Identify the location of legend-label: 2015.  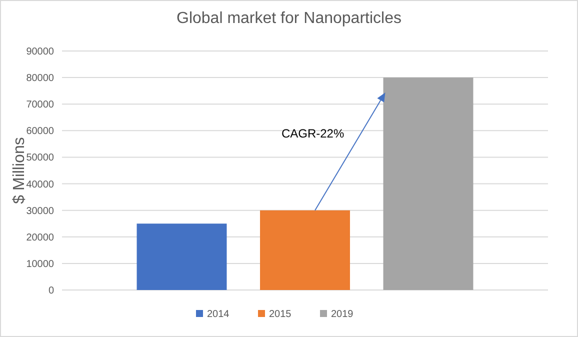
(280, 314).